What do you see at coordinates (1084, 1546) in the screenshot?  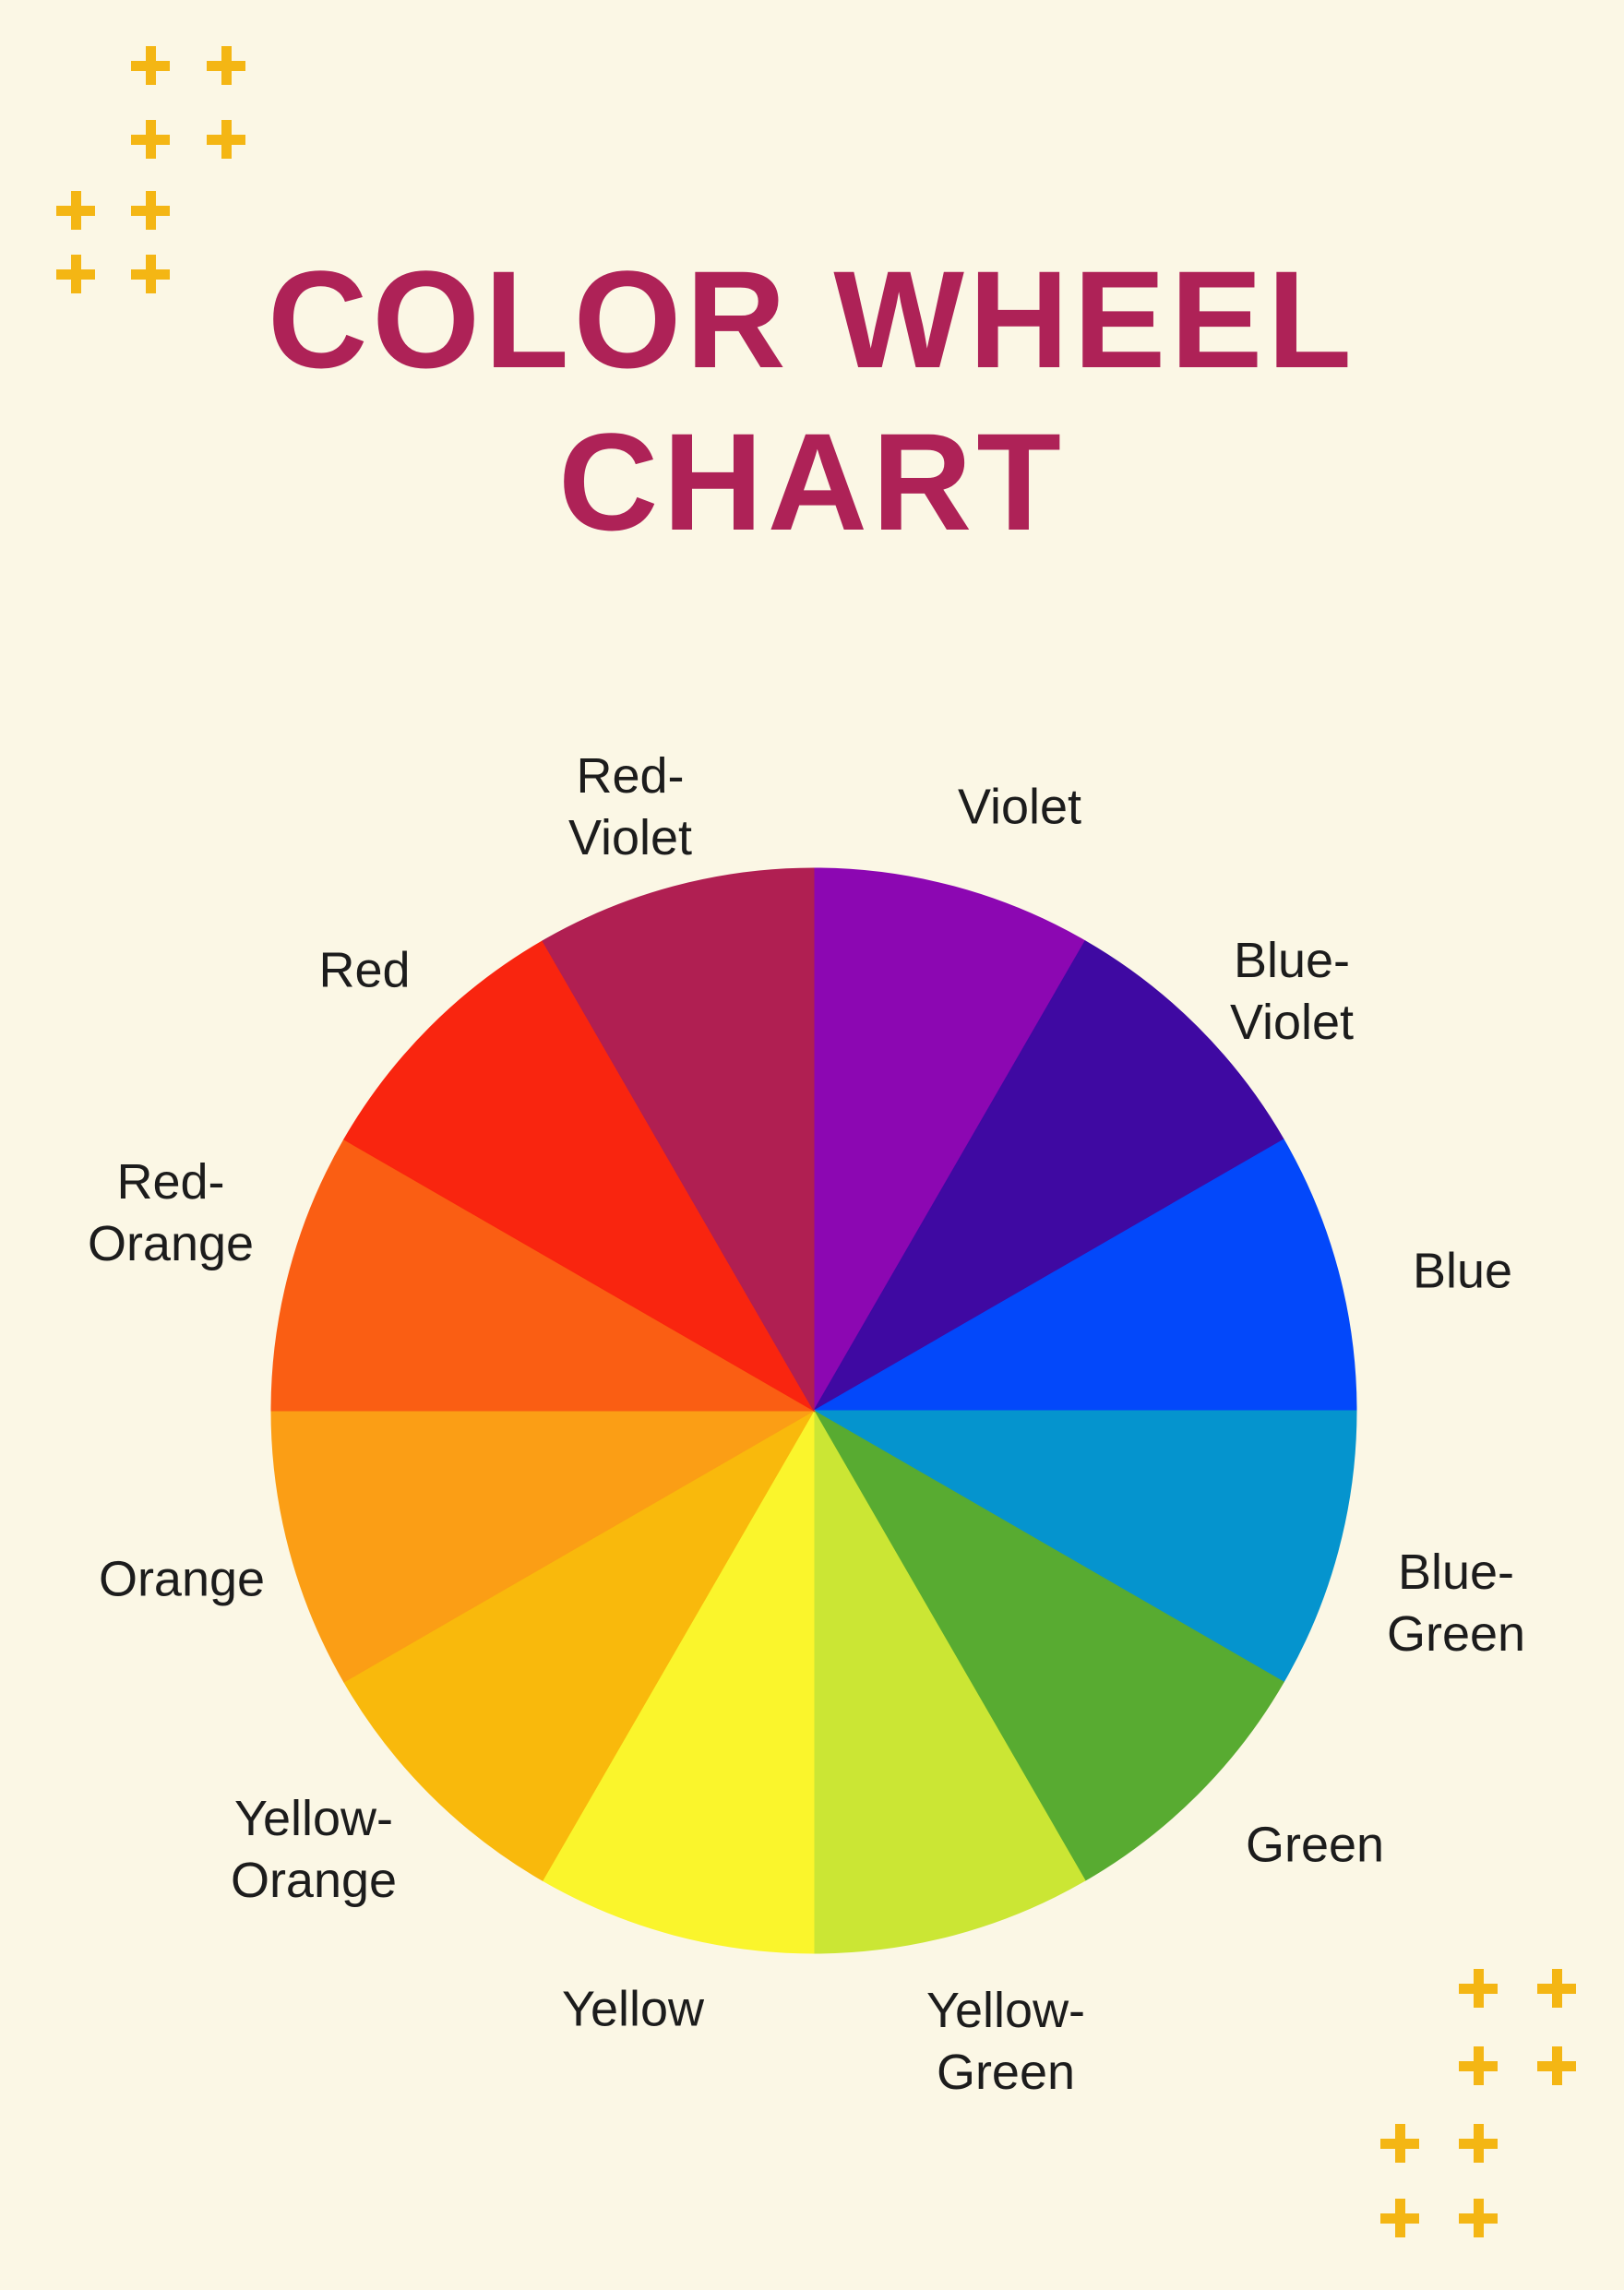 I see `wheel-segment-blue-green` at bounding box center [1084, 1546].